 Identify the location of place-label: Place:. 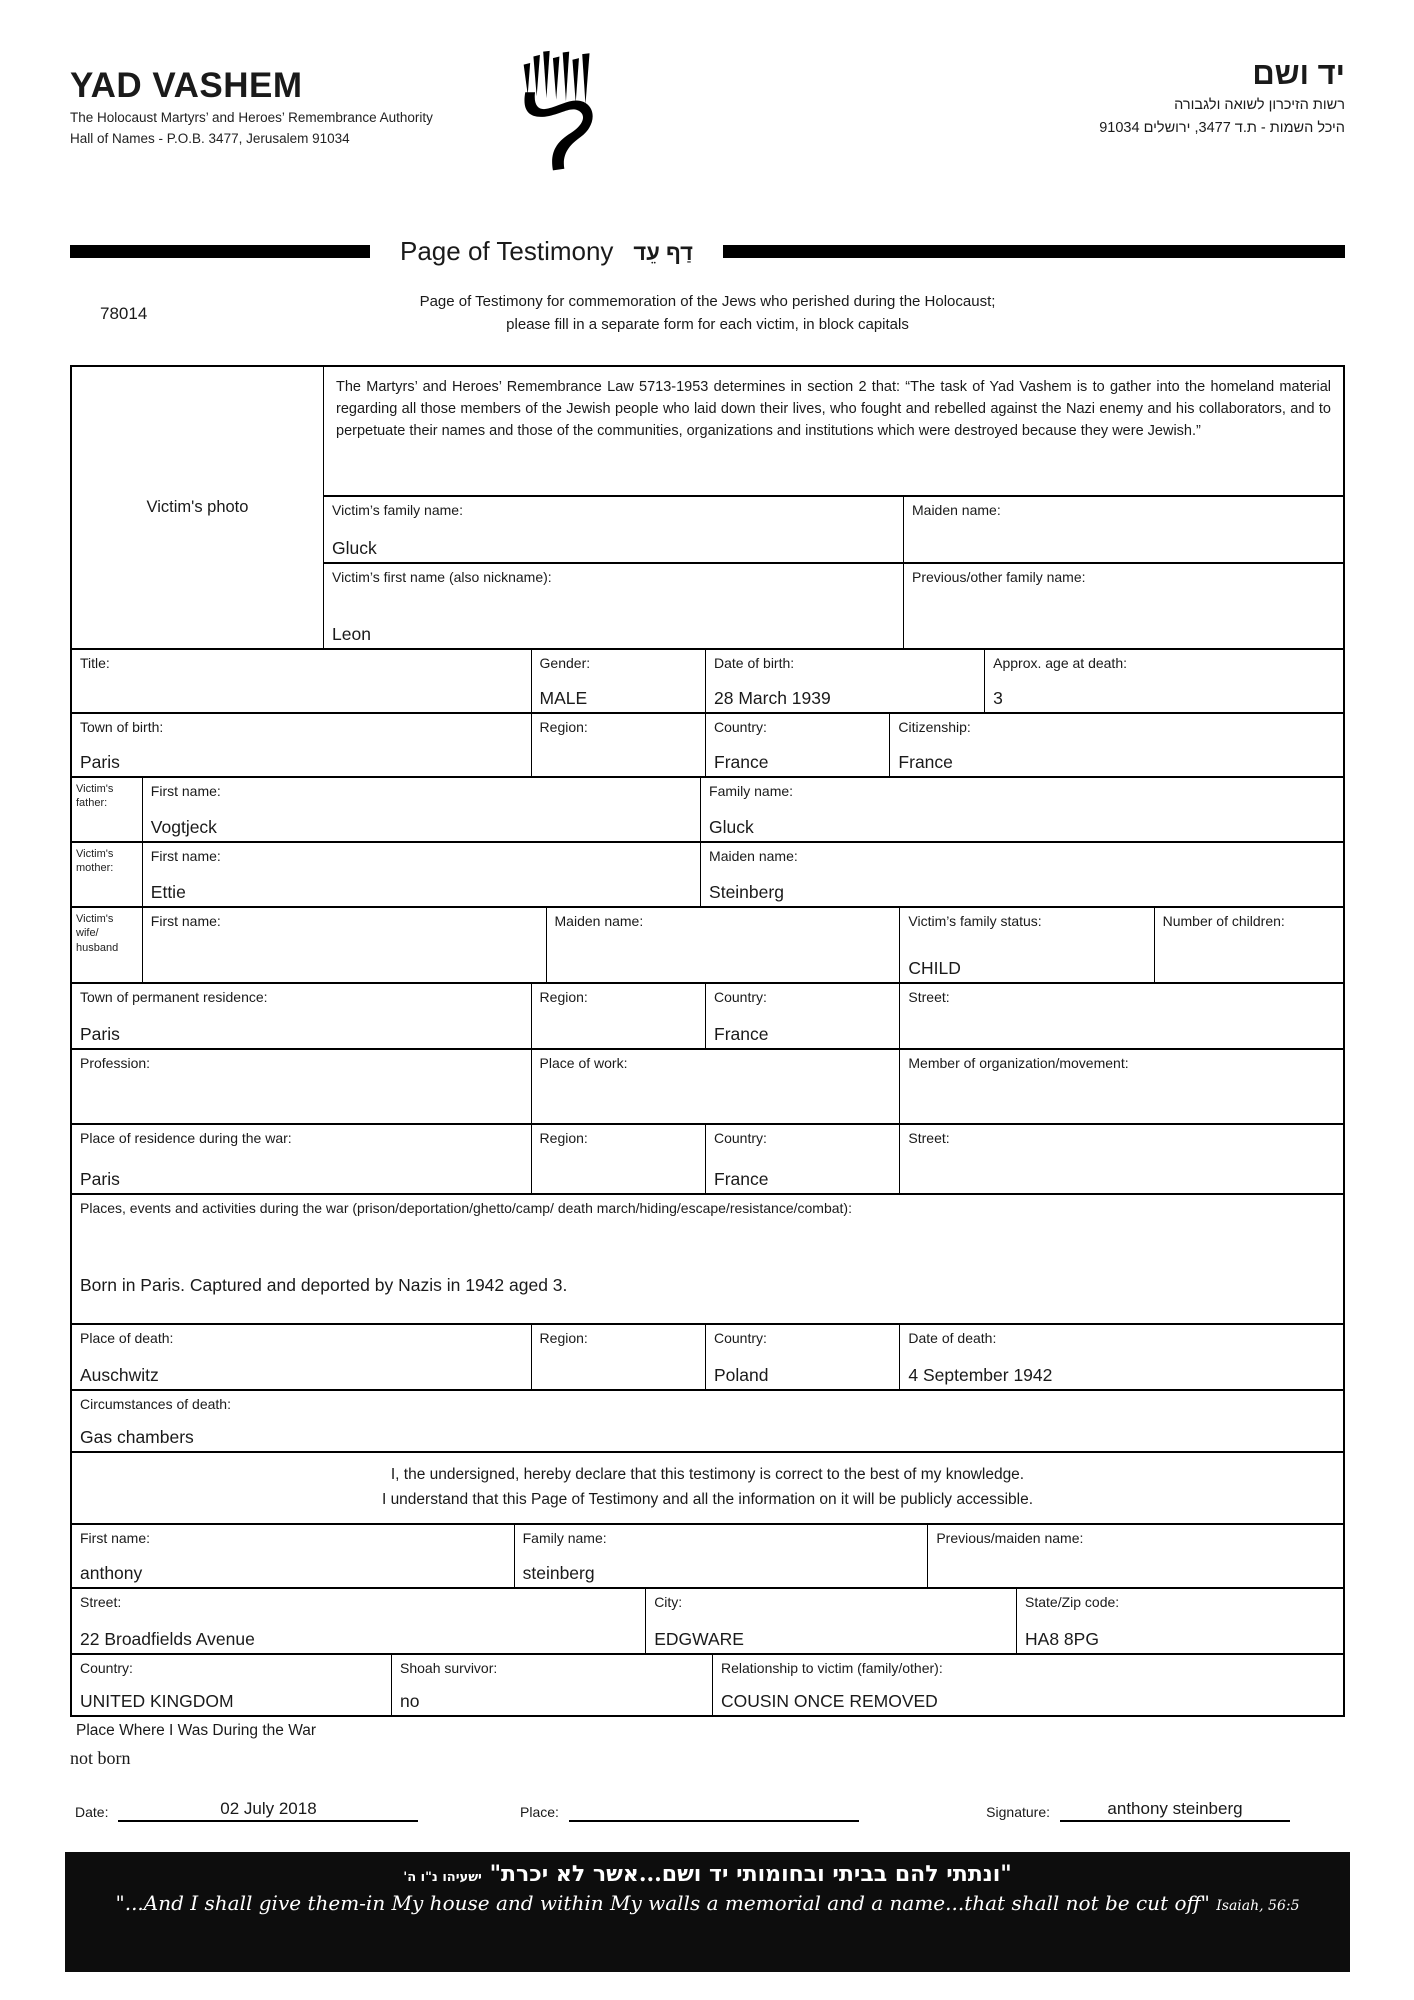
(539, 1812).